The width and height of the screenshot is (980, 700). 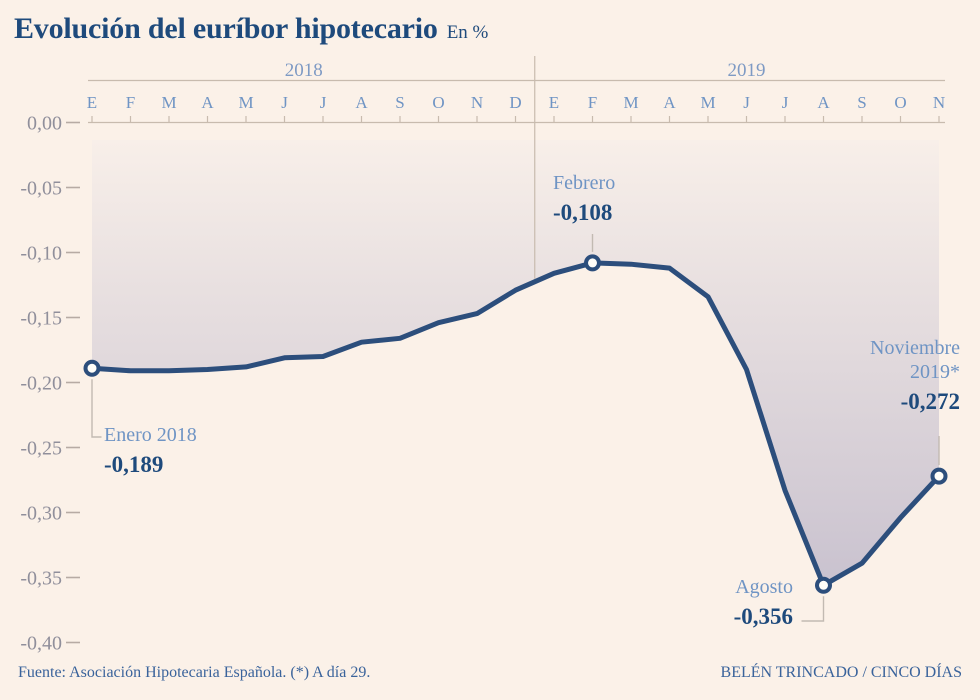 What do you see at coordinates (134, 464) in the screenshot?
I see `annotation-value: -0,189` at bounding box center [134, 464].